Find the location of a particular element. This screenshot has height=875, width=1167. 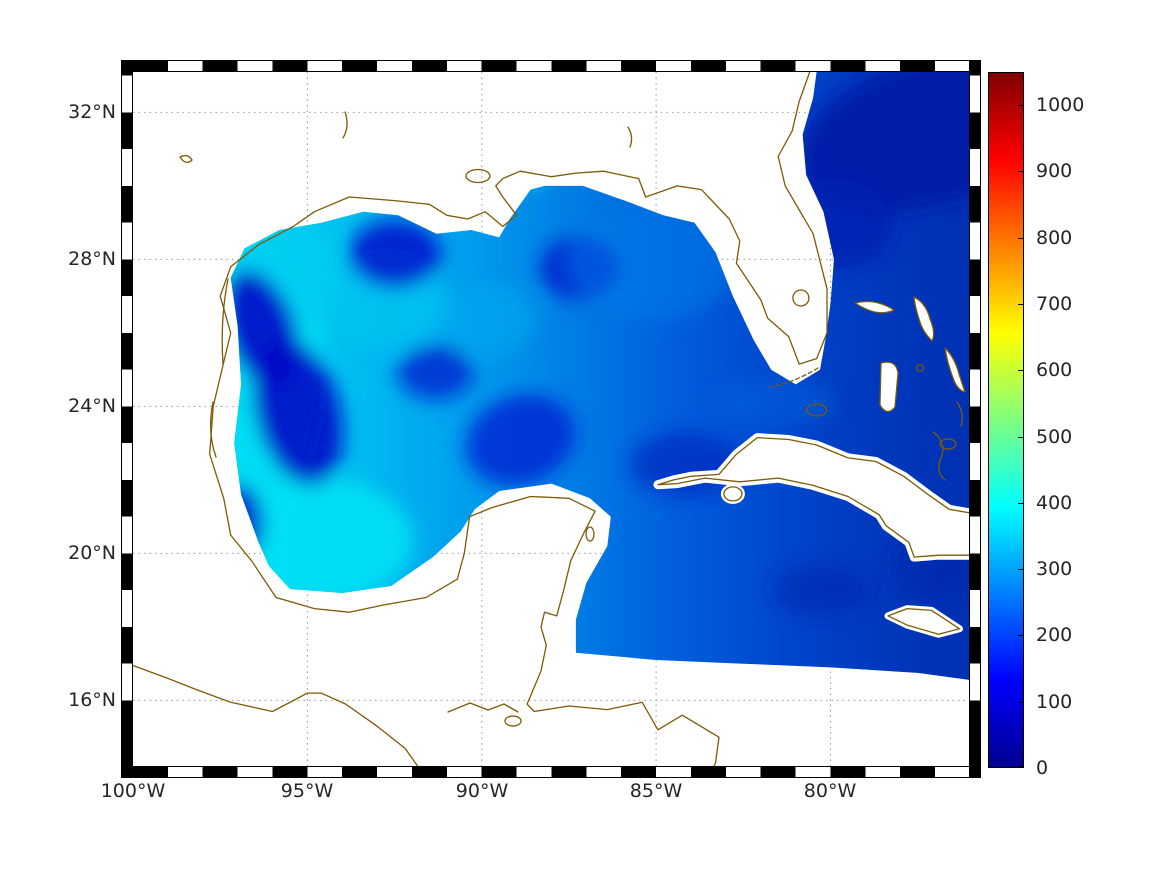

cozumel-island is located at coordinates (590, 534).